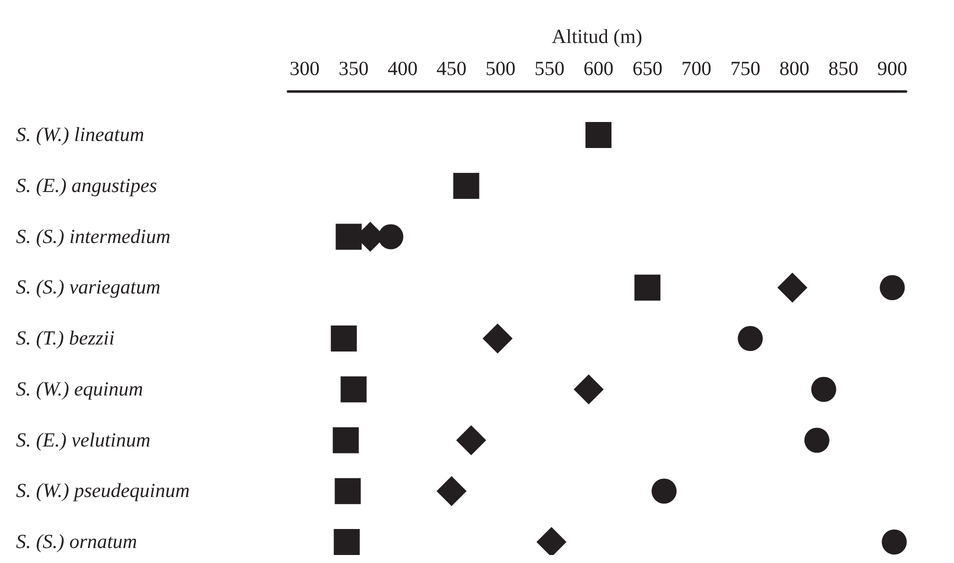 The height and width of the screenshot is (563, 954). Describe the element at coordinates (598, 69) in the screenshot. I see `x-tick-label: 600` at that location.